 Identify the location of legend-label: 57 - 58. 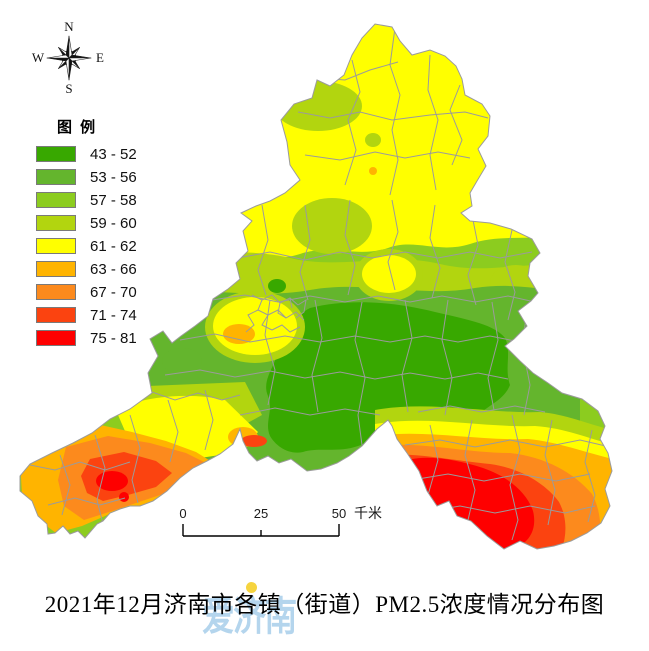
(113, 200).